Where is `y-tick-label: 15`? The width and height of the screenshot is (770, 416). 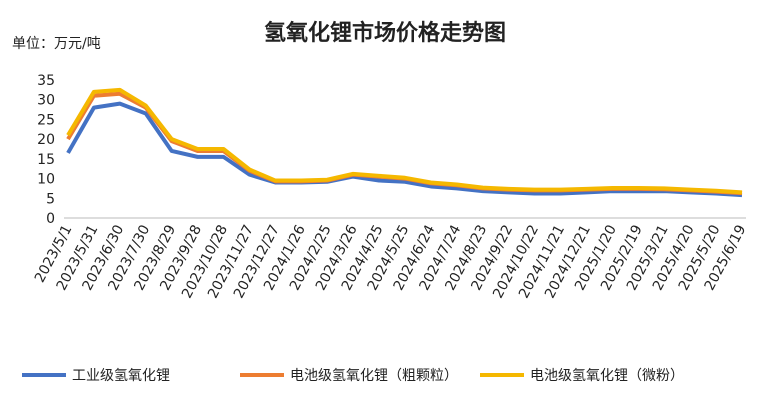
y-tick-label: 15 is located at coordinates (46, 160).